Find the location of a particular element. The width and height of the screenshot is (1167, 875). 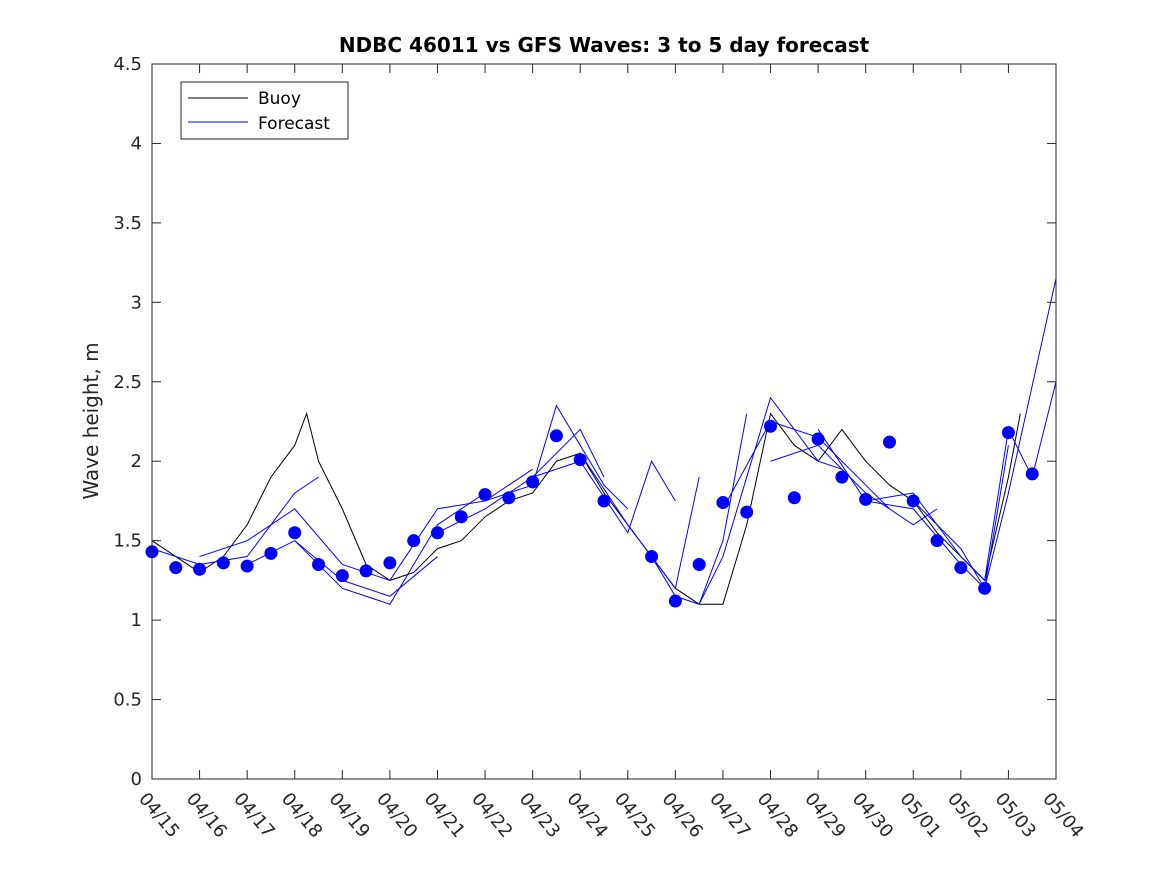

y-axis-label: Wave height, m is located at coordinates (91, 420).